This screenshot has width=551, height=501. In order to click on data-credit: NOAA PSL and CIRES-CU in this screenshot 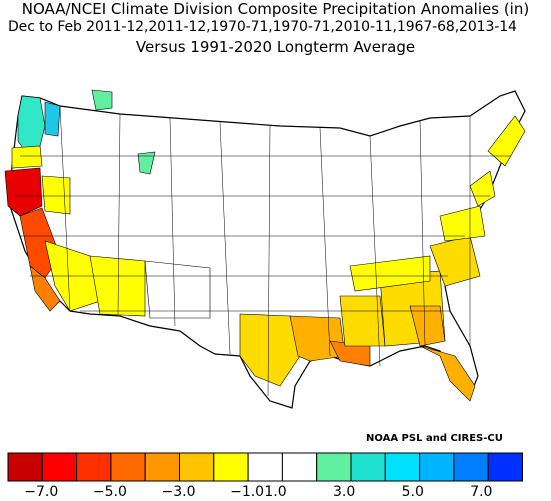, I will do `click(434, 438)`.